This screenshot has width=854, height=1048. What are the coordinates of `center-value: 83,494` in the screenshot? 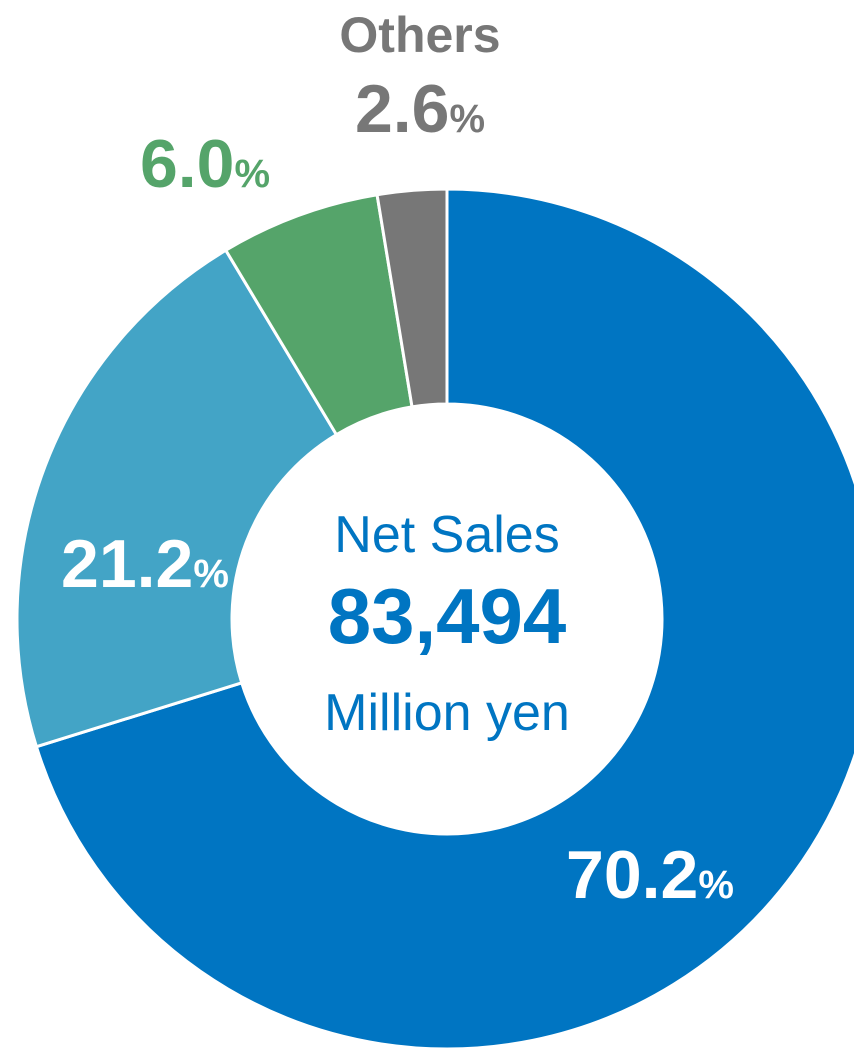 It's located at (447, 616).